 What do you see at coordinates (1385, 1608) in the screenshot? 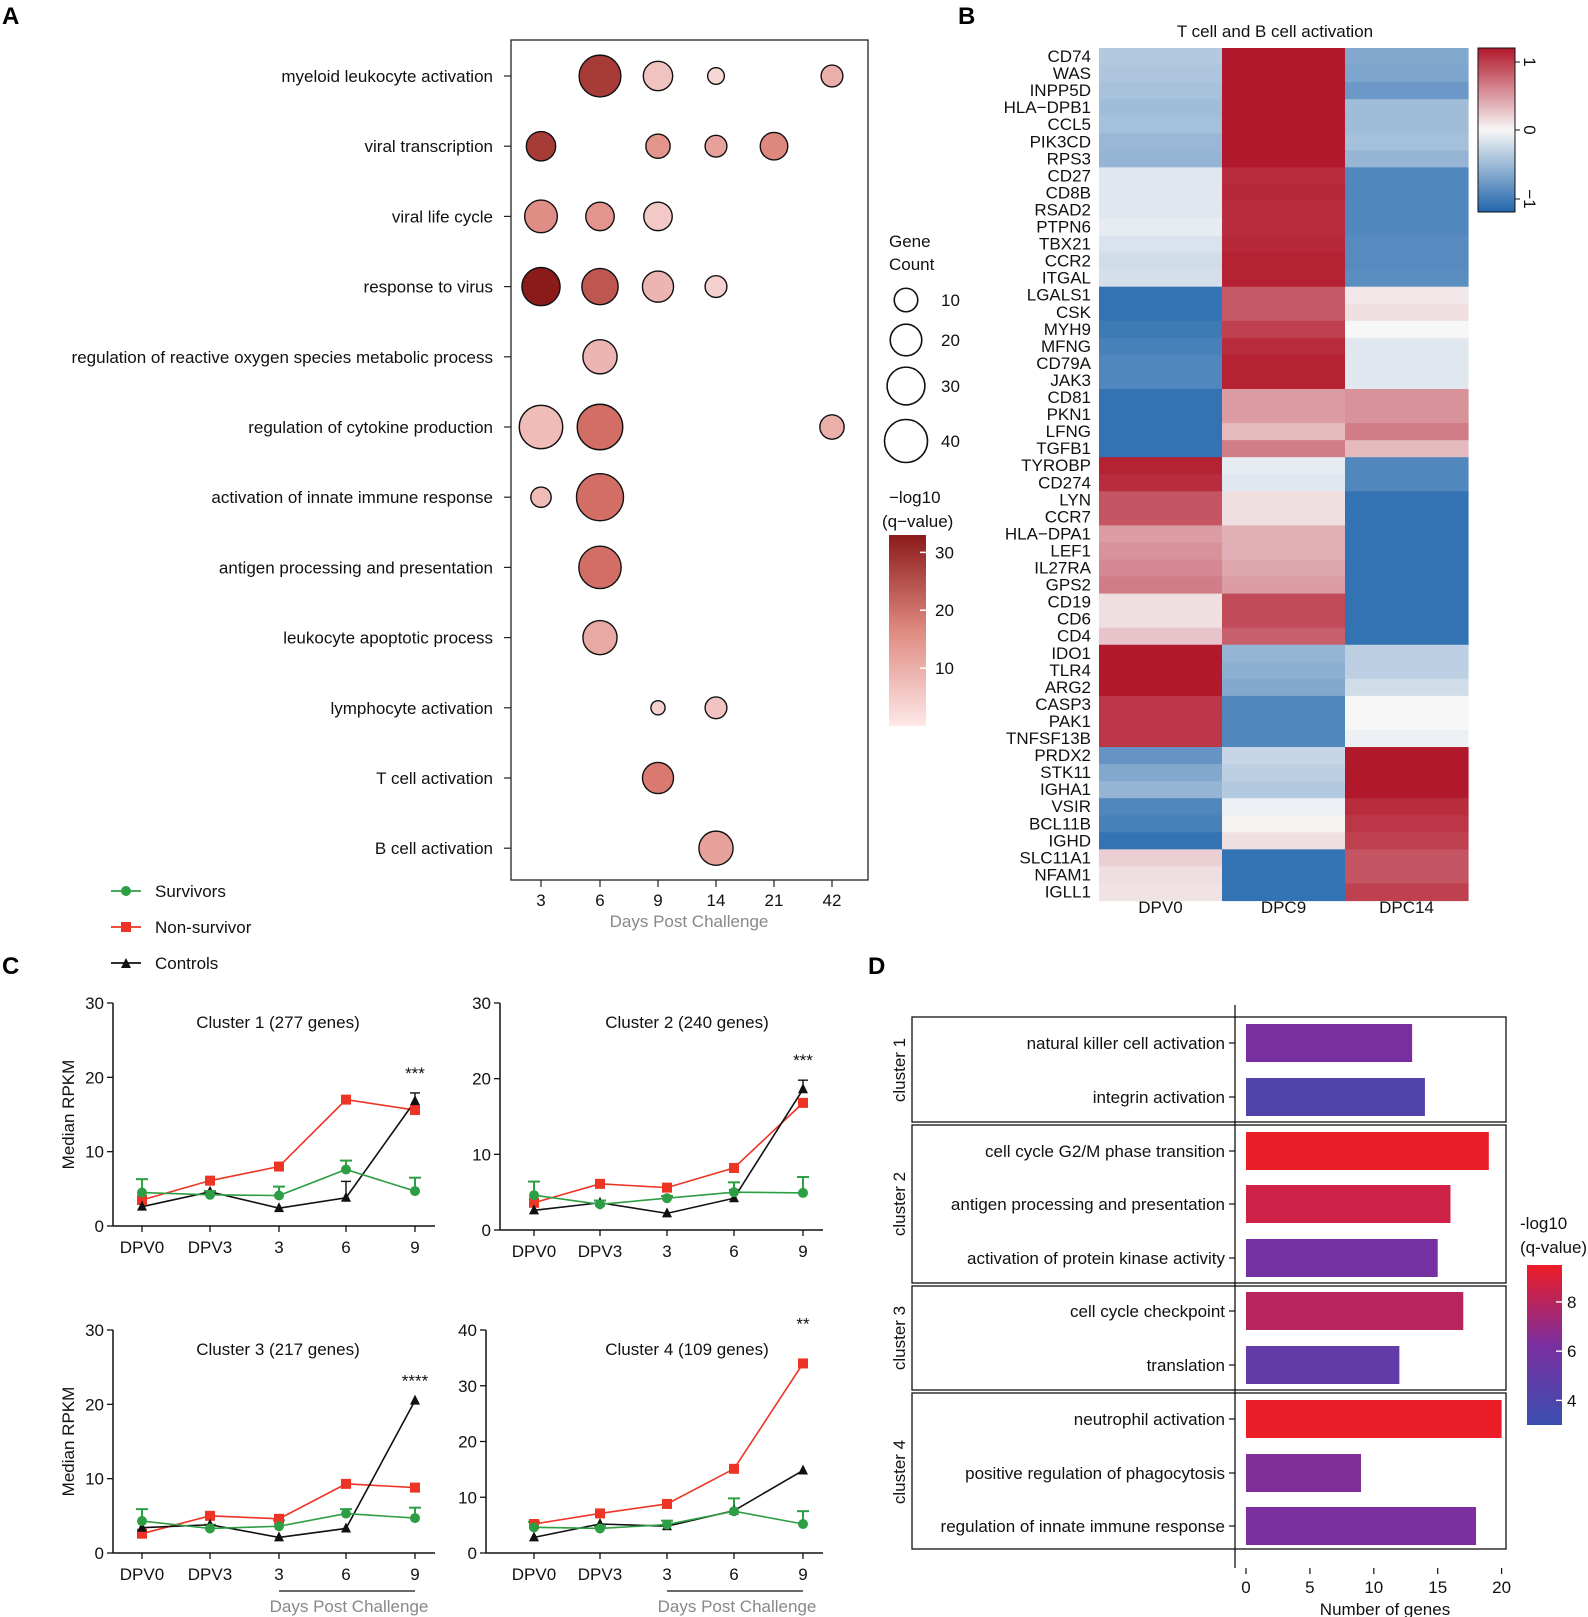
I see `x-axis-title: Number of genes` at bounding box center [1385, 1608].